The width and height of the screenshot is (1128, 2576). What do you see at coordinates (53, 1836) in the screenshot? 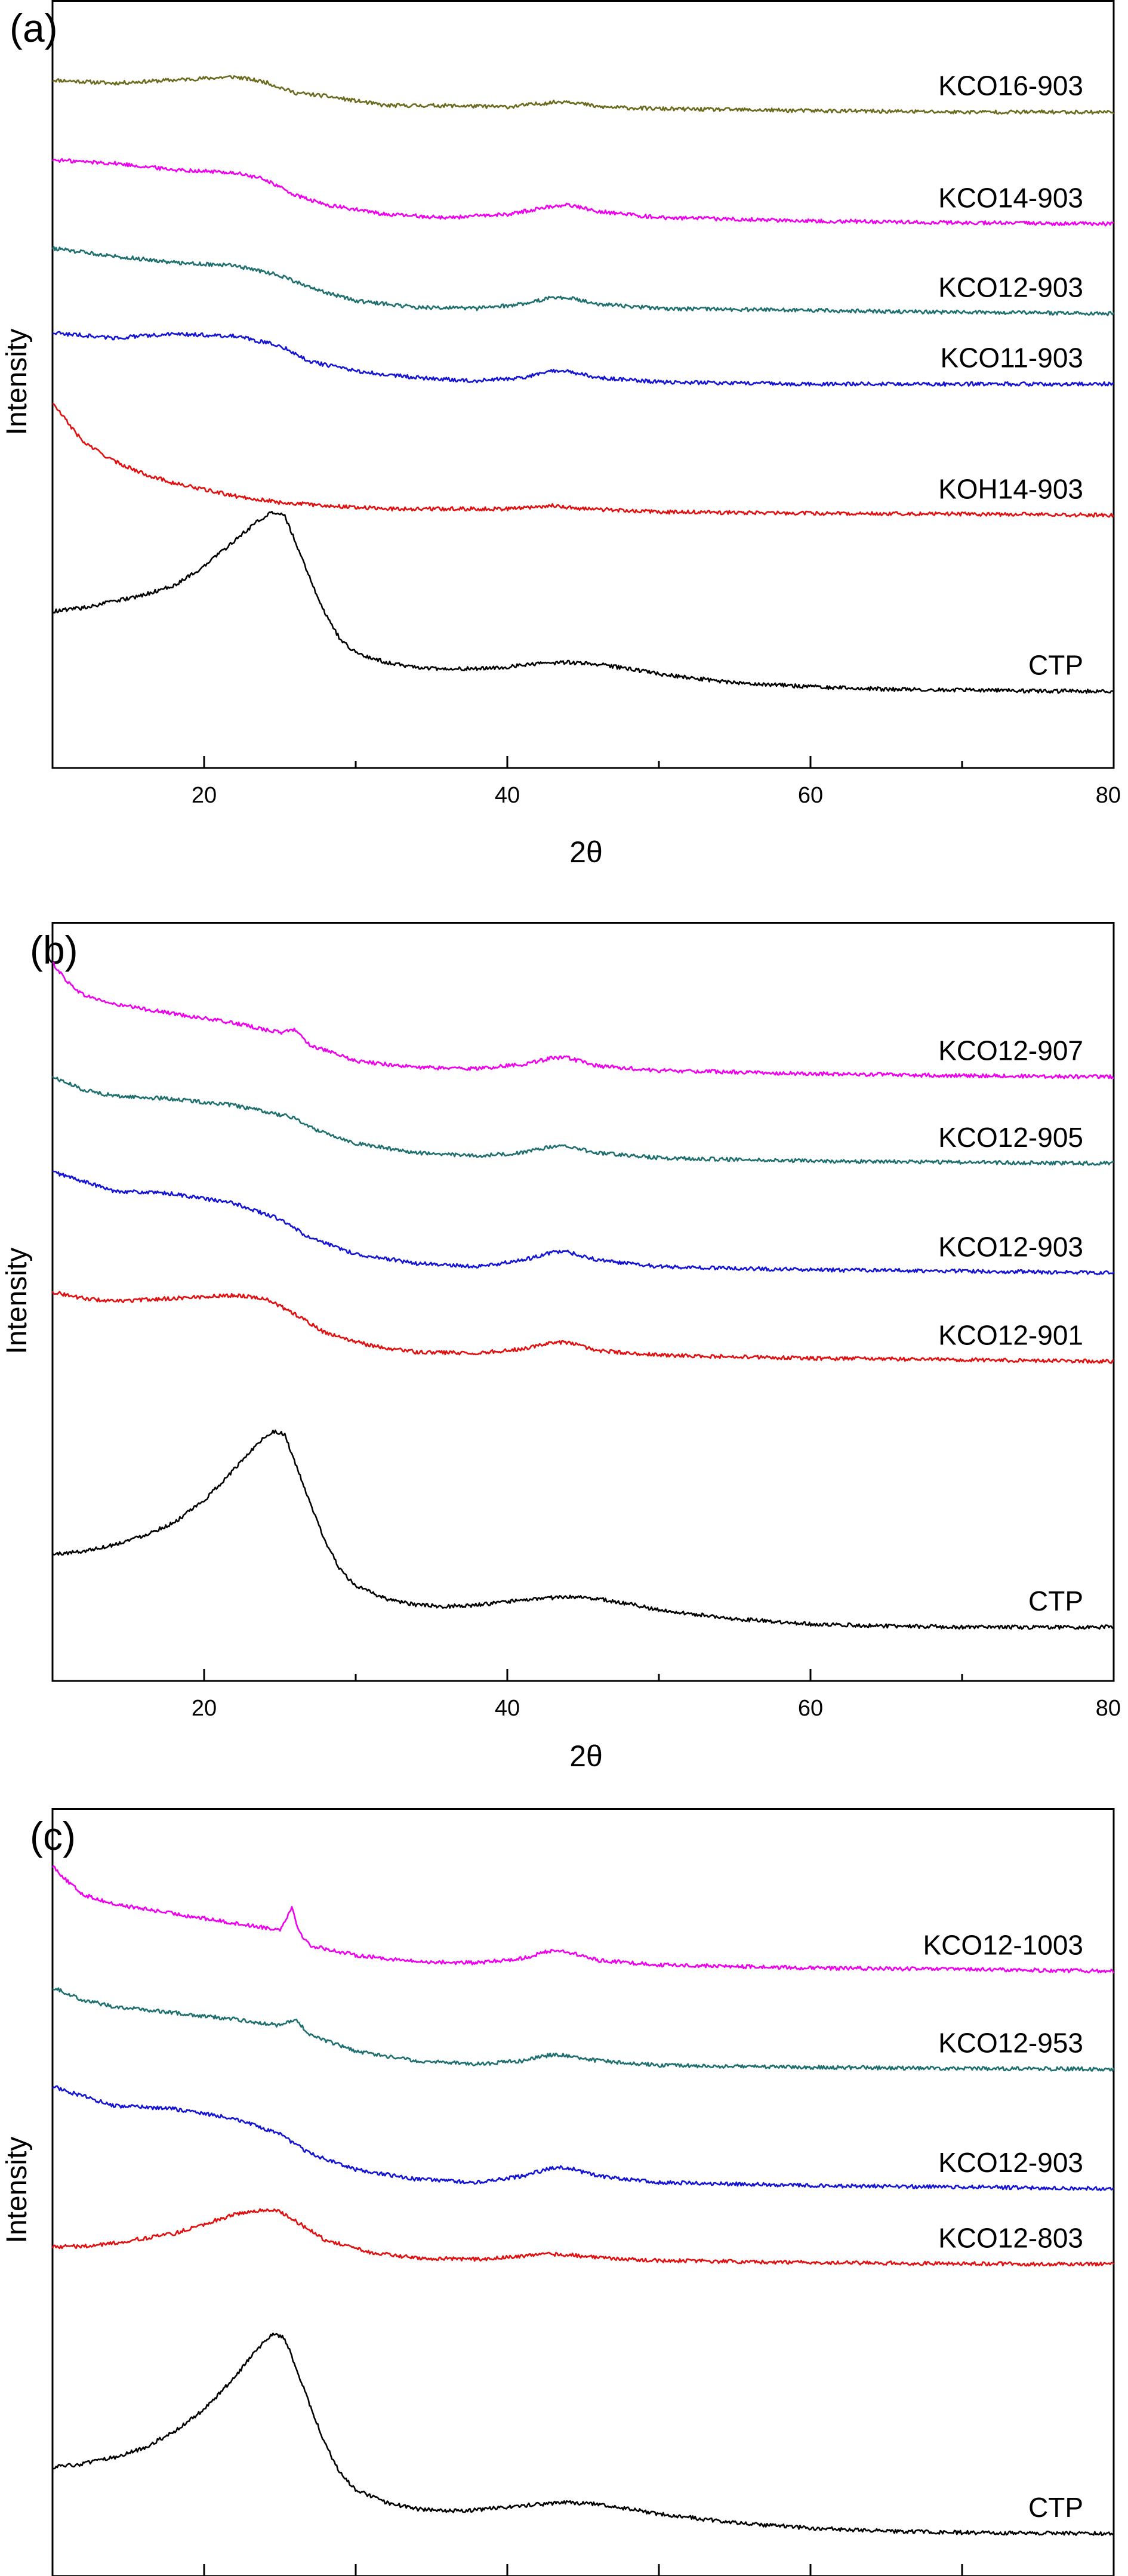
I see `panel-letter: (c)` at bounding box center [53, 1836].